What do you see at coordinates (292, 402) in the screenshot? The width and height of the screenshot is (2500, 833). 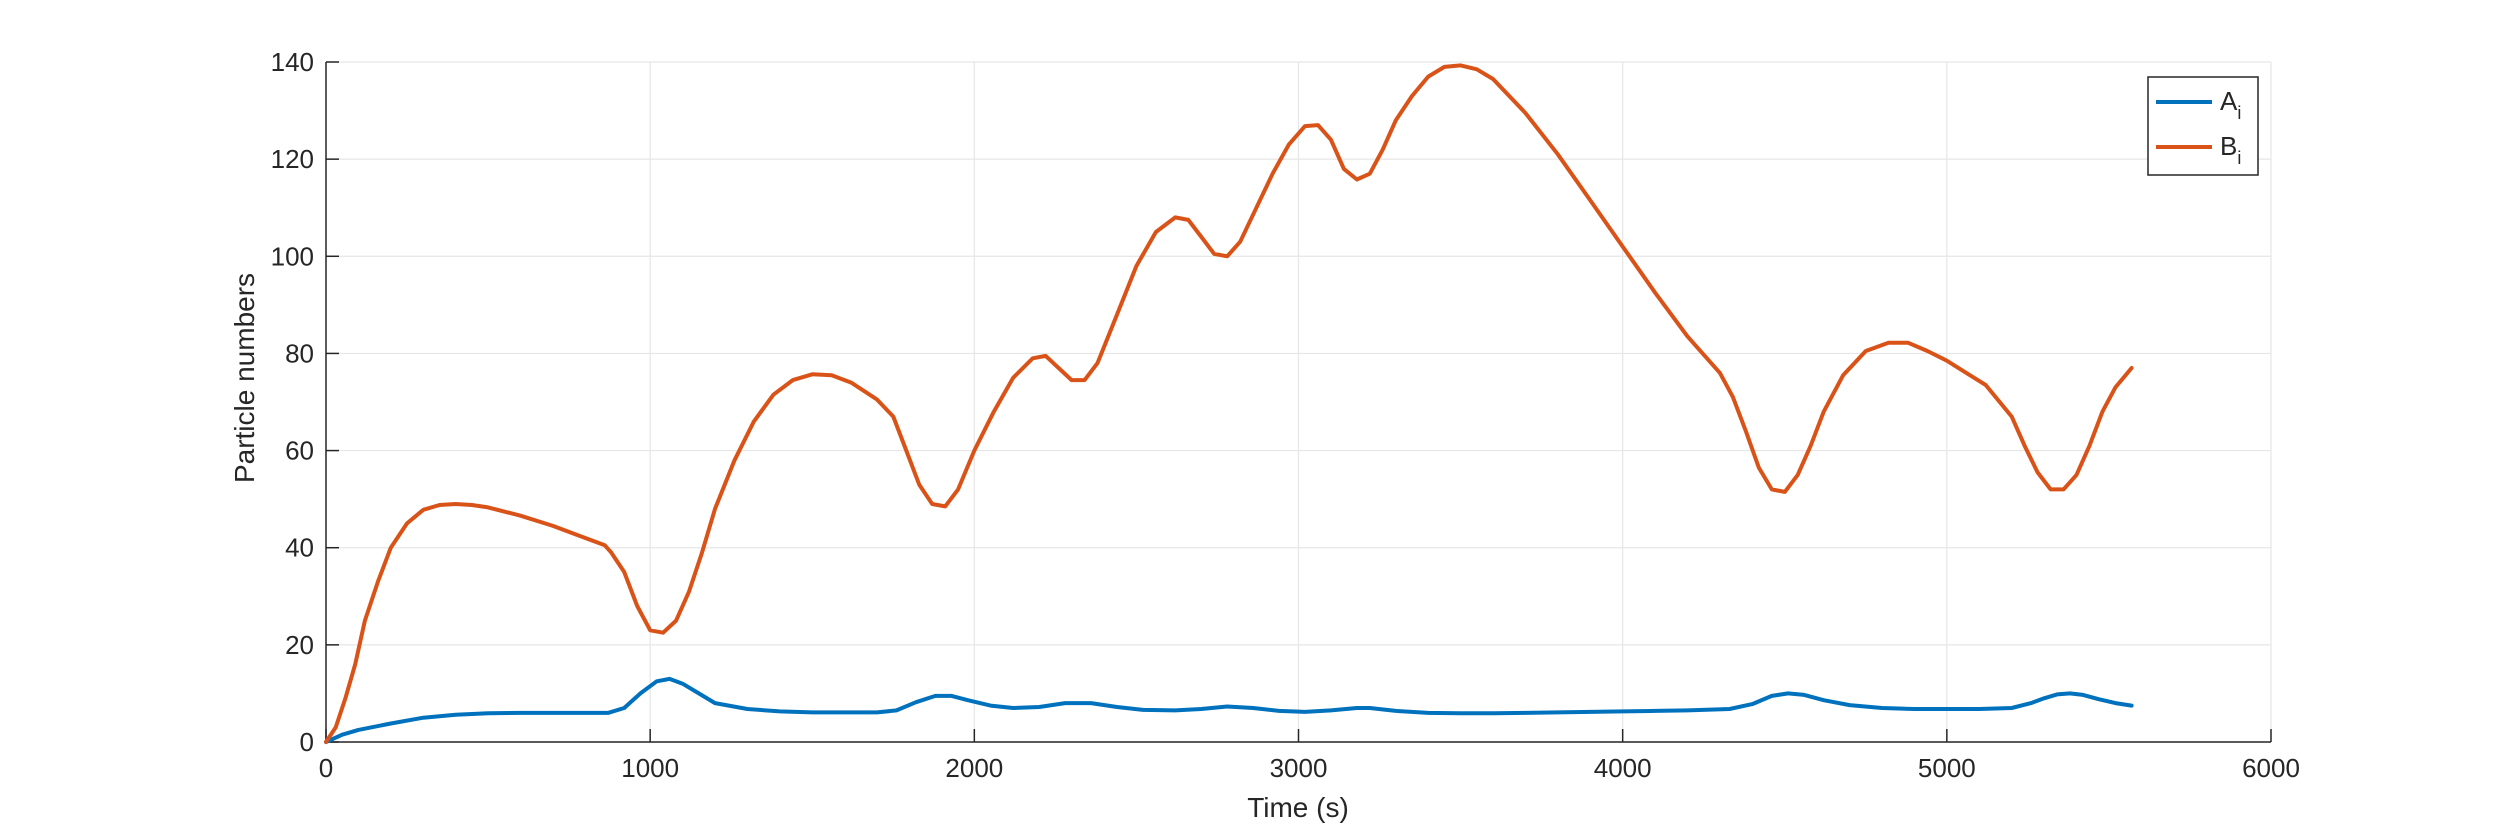 I see `y-tick-labels: 0 20 40 60 80 100 120 140` at bounding box center [292, 402].